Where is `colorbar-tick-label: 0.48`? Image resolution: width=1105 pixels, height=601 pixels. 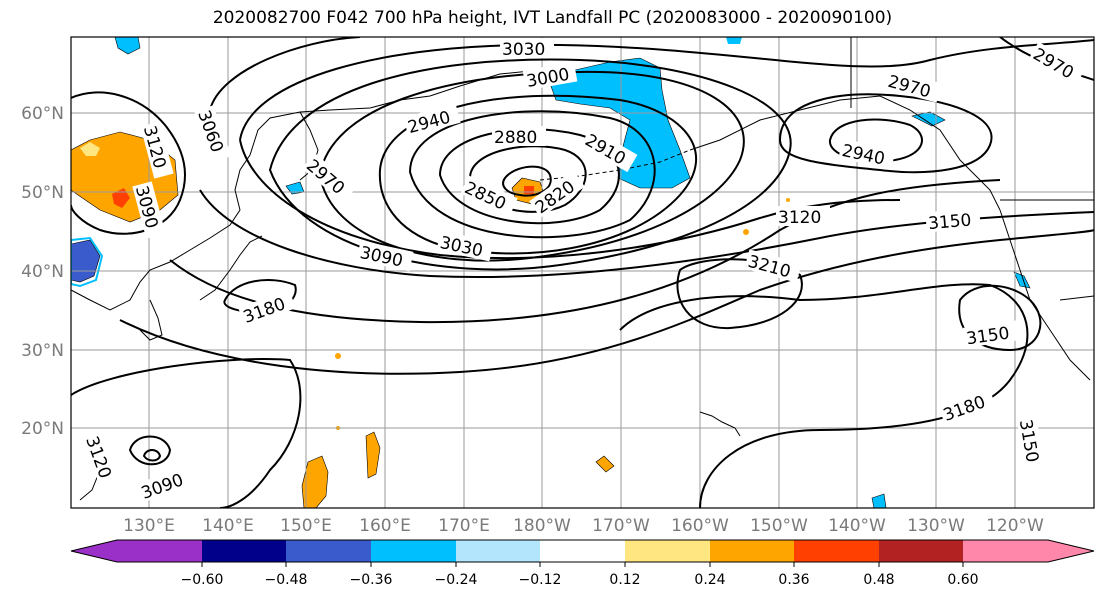 colorbar-tick-label: 0.48 is located at coordinates (878, 580).